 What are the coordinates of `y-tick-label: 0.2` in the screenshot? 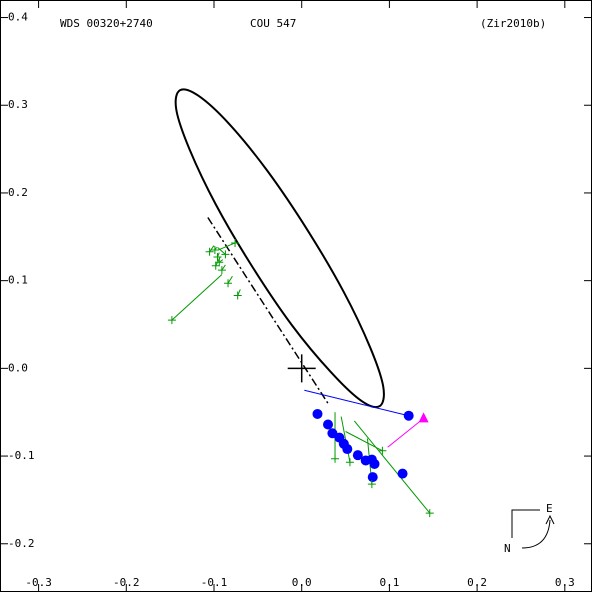 It's located at (18, 192).